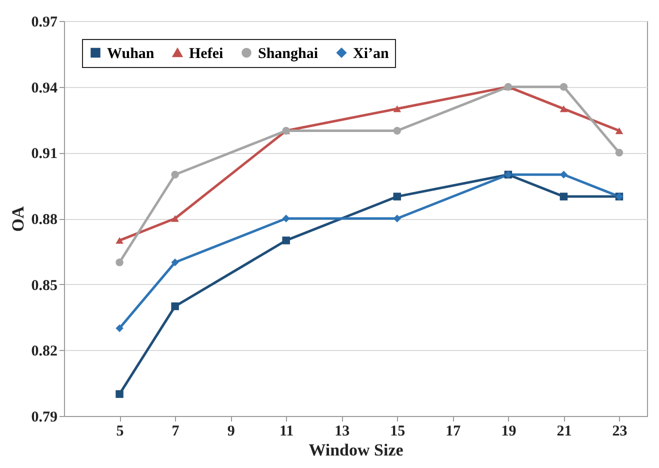  I want to click on y-tick-label: 0.97, so click(44, 22).